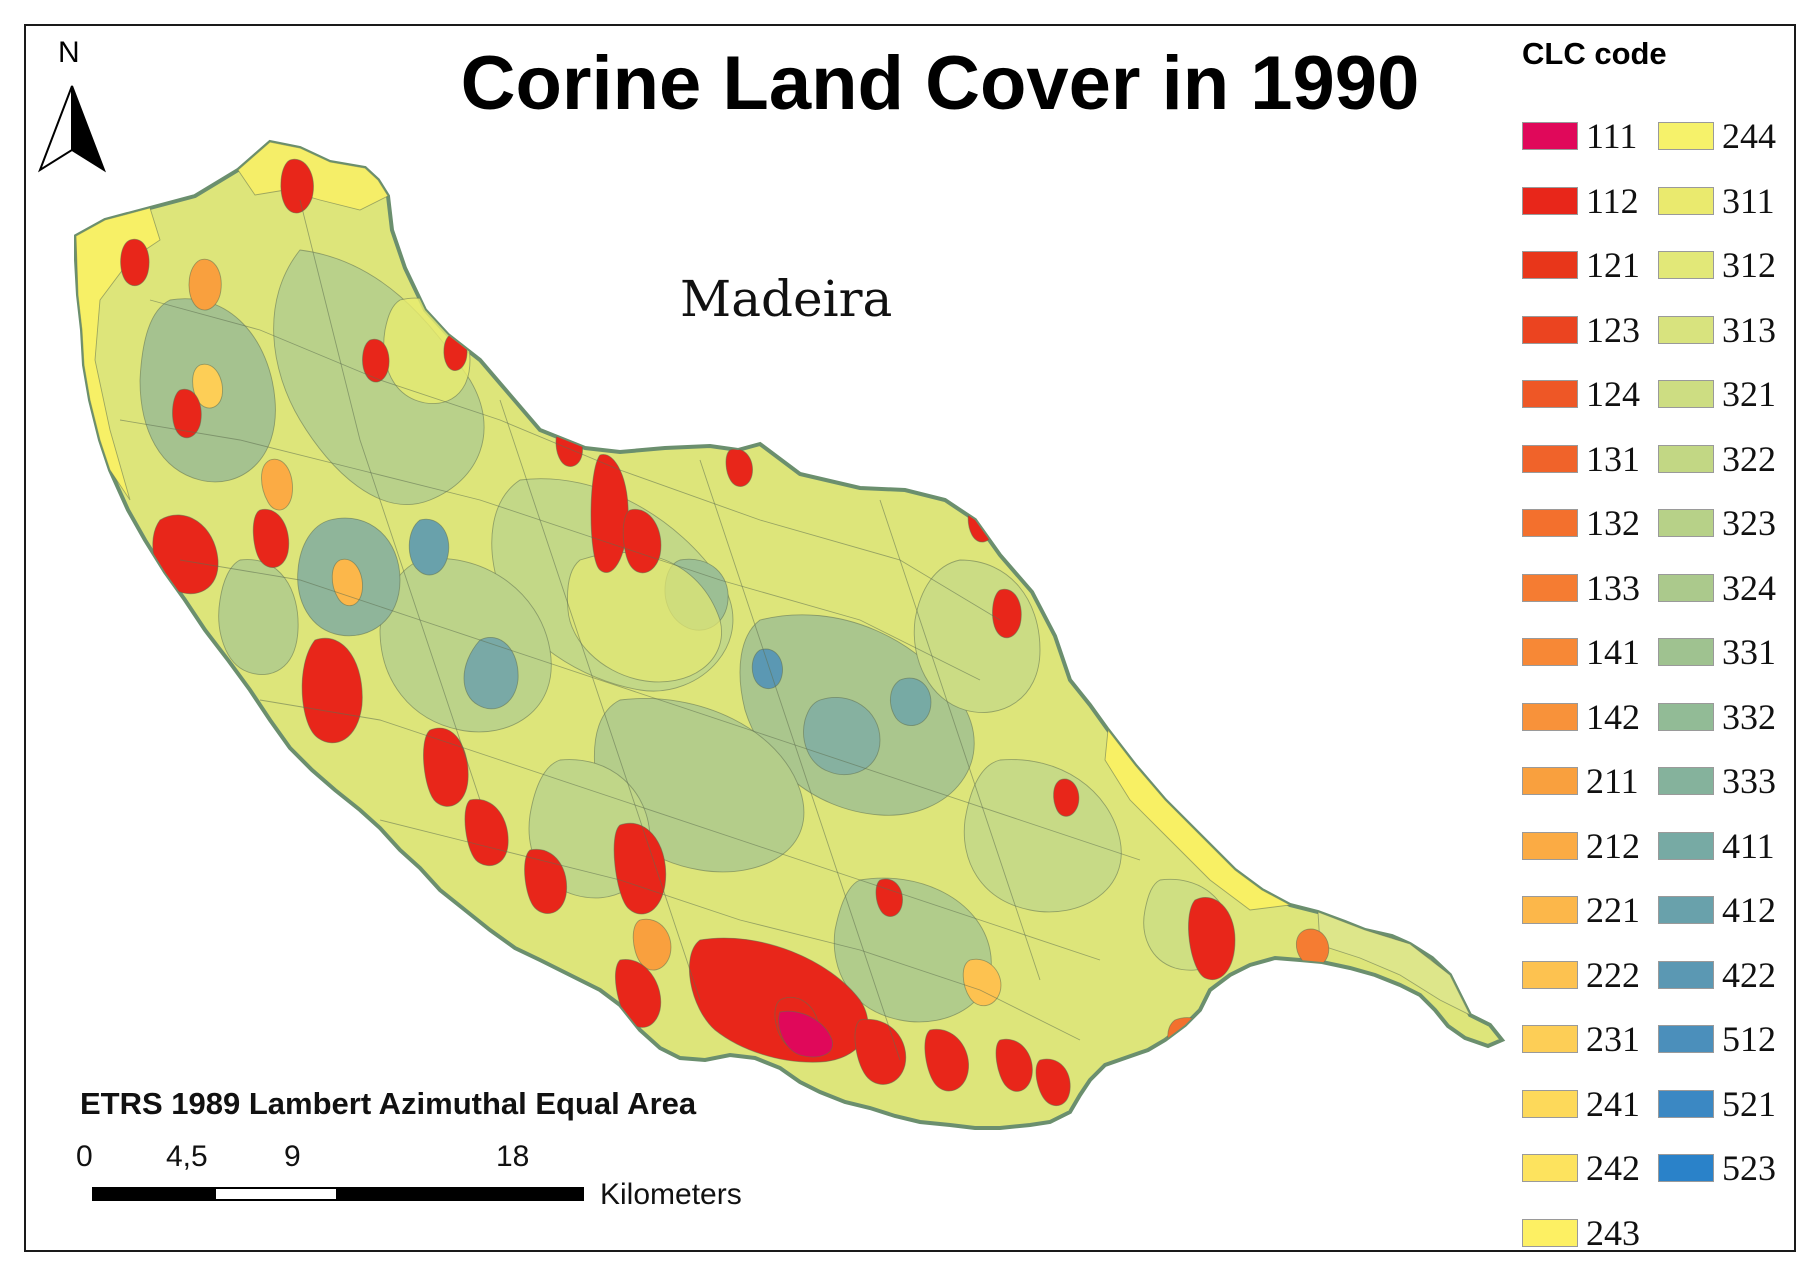  What do you see at coordinates (1613, 1168) in the screenshot?
I see `legend-code-label: 242` at bounding box center [1613, 1168].